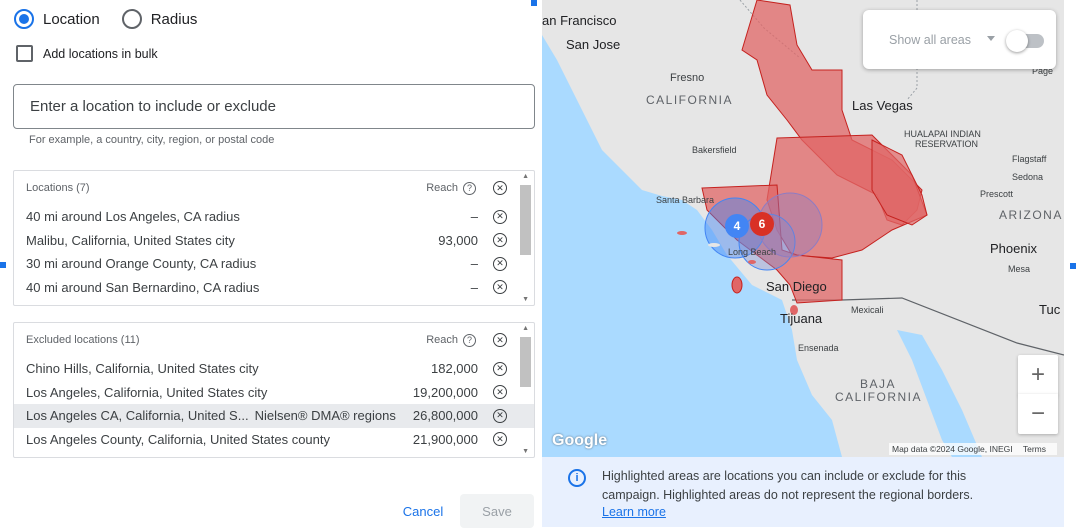 Image resolution: width=1079 pixels, height=529 pixels. Describe the element at coordinates (497, 511) in the screenshot. I see `save-button: Save` at that location.